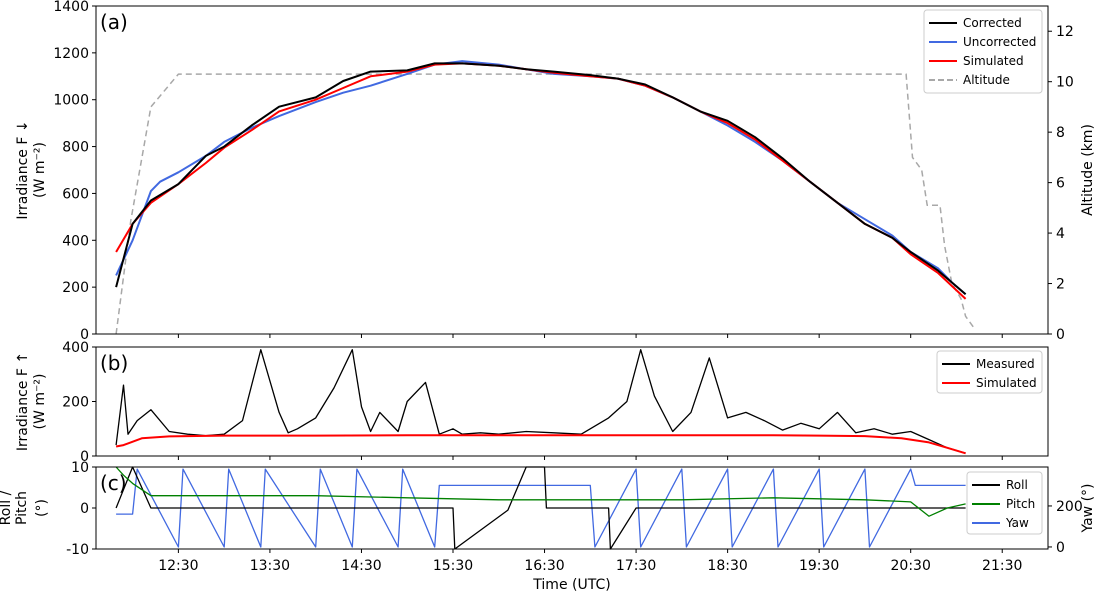 This screenshot has width=1104, height=593. I want to click on series-line-yaw, so click(541, 508).